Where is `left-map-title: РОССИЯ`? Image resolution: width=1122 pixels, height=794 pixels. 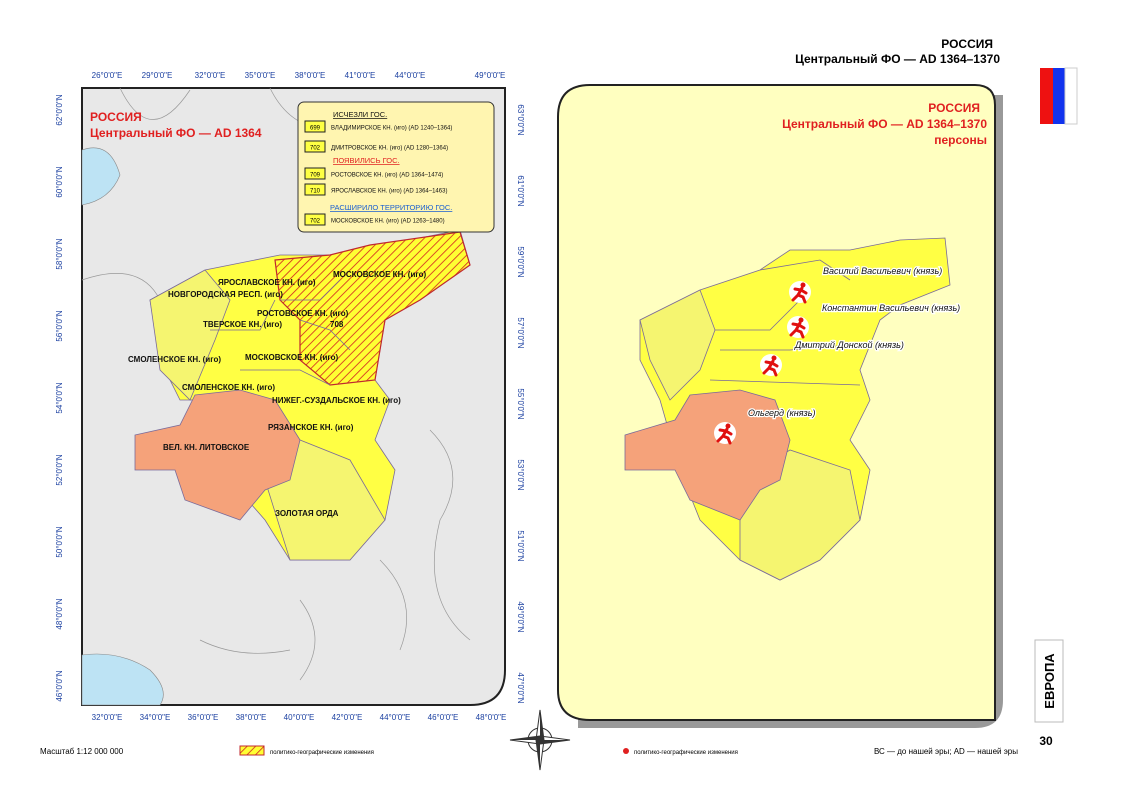
left-map-title: РОССИЯ is located at coordinates (116, 117).